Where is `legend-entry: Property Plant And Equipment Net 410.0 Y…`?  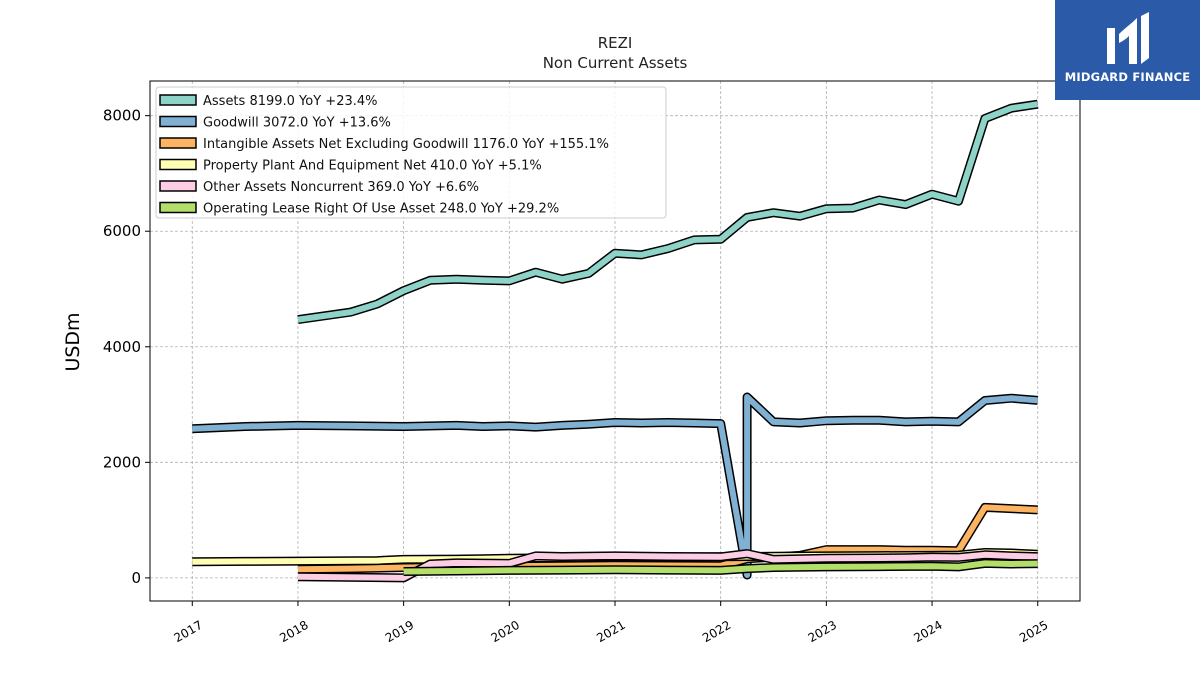
legend-entry: Property Plant And Equipment Net 410.0 Y… is located at coordinates (372, 166).